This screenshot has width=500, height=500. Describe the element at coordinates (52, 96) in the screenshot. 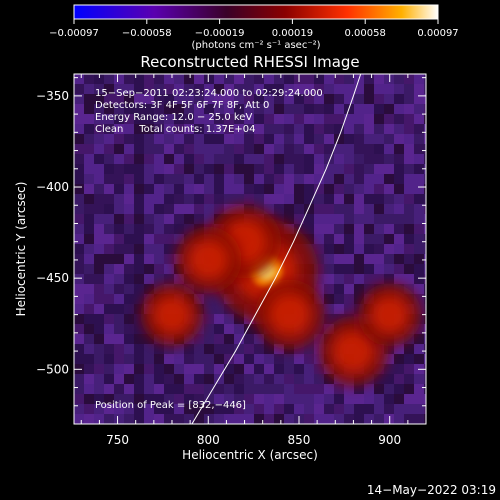

I see `y-tick-label: −350` at that location.